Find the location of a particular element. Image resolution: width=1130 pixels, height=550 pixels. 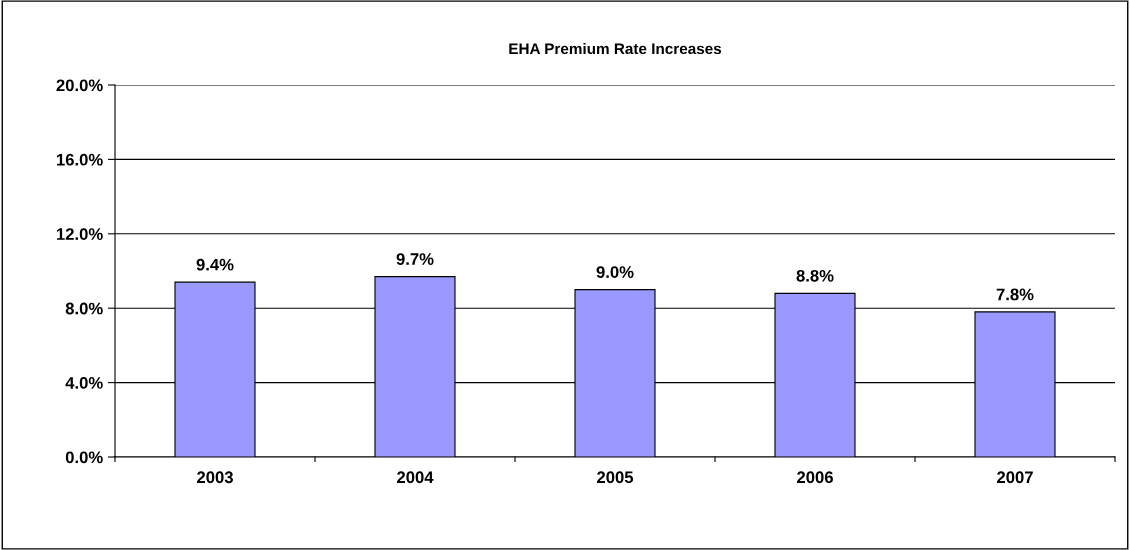

x-tick-label: 2005 is located at coordinates (615, 477).